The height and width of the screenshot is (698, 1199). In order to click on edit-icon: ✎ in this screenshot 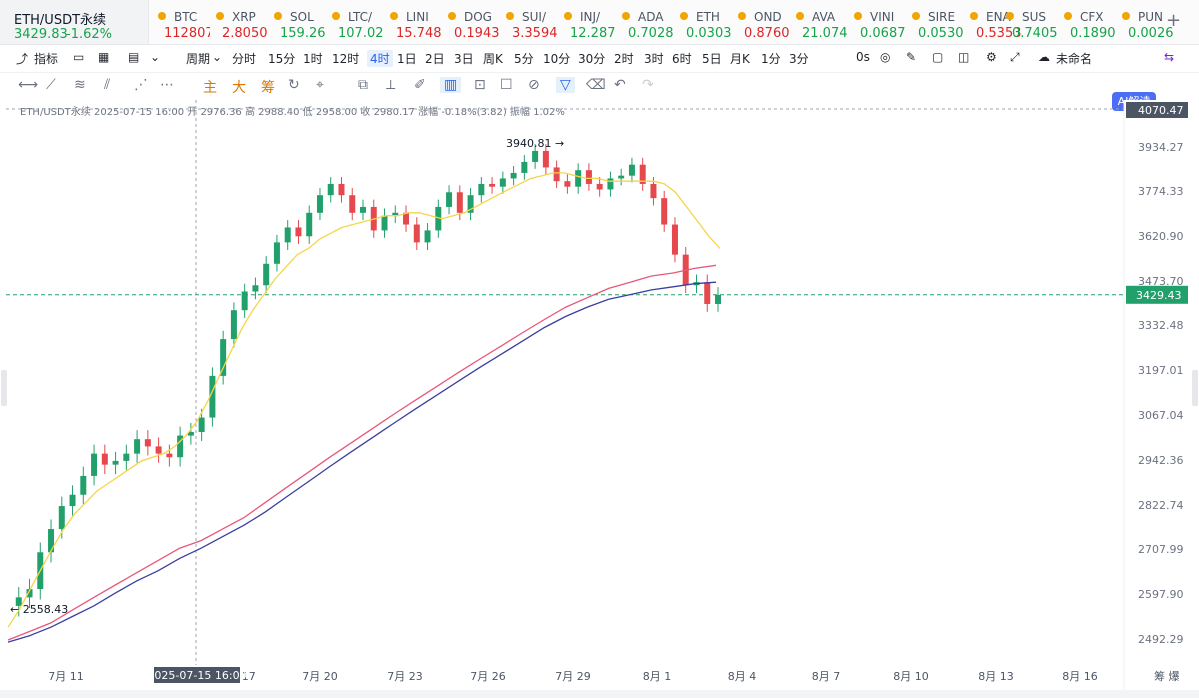, I will do `click(911, 57)`.